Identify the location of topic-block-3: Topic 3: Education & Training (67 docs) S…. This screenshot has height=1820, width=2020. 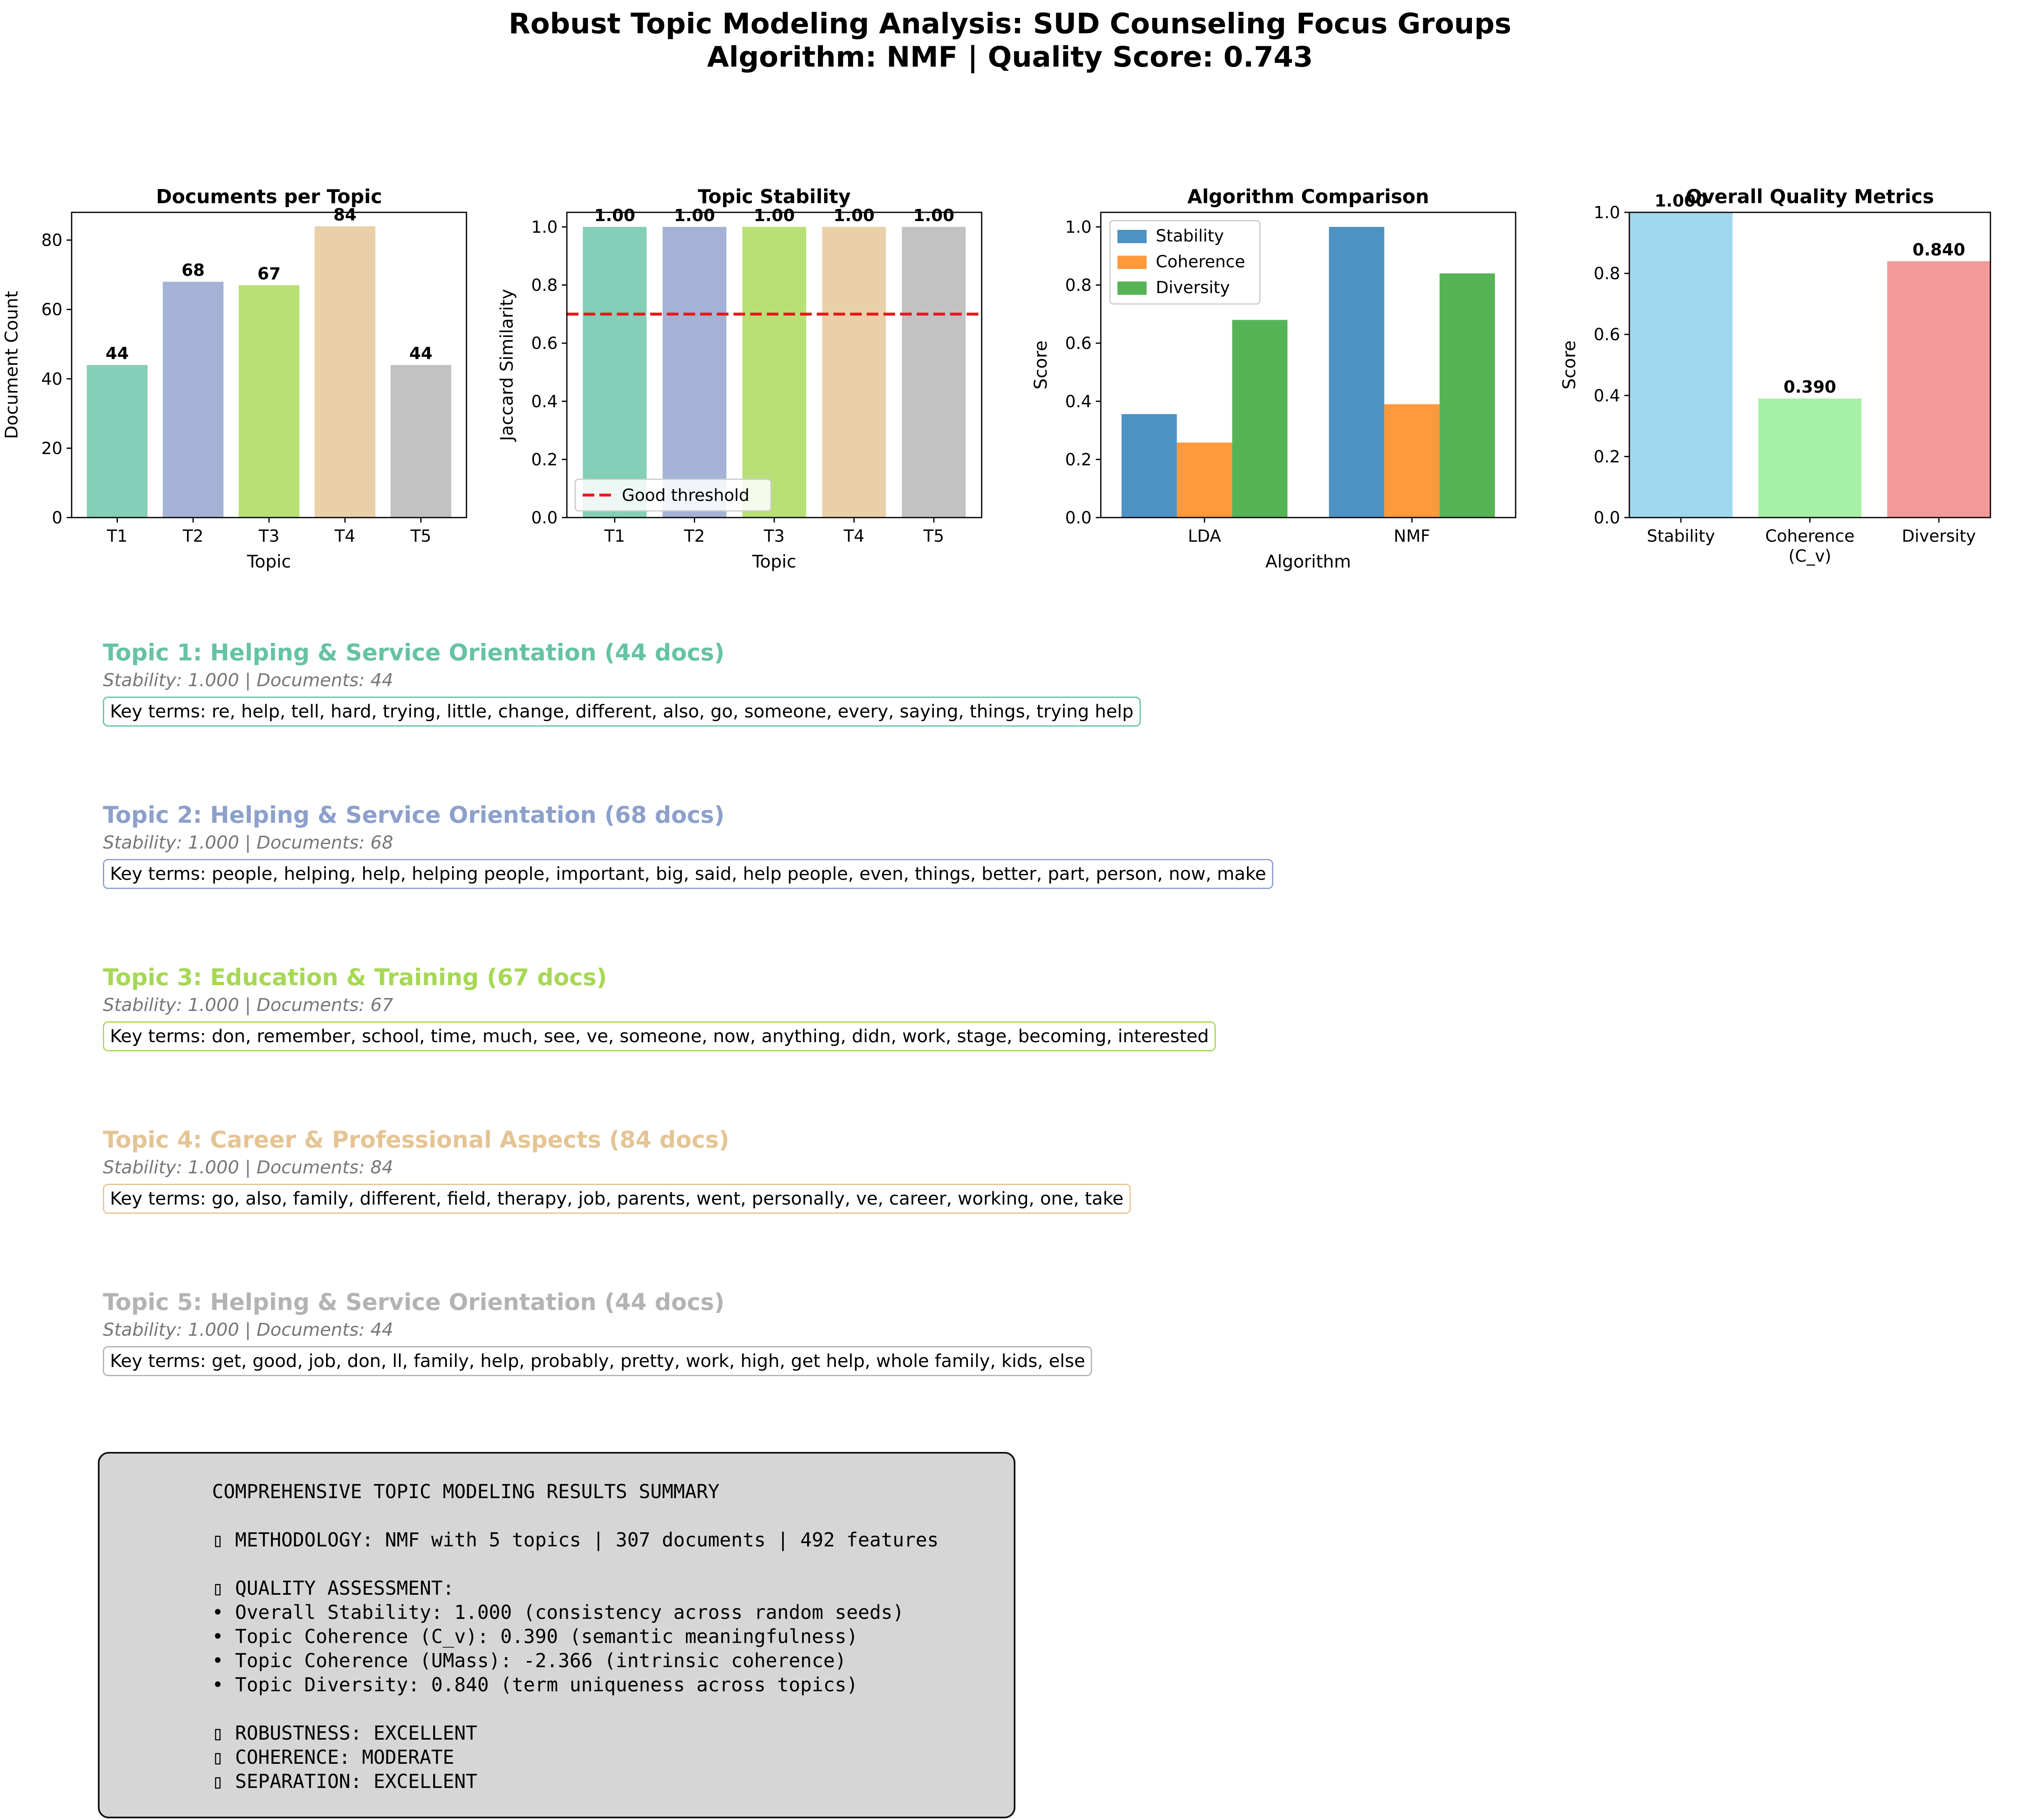
(659, 1007).